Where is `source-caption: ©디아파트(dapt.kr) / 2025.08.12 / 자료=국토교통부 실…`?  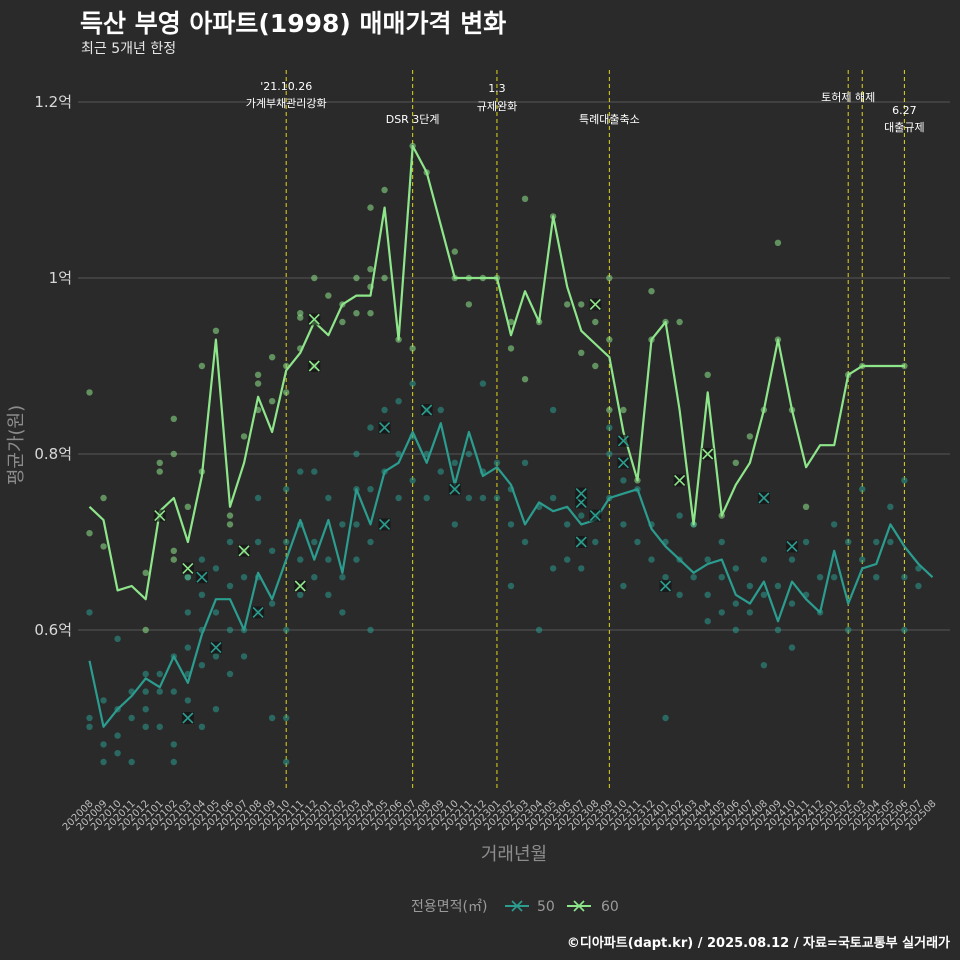
source-caption: ©디아파트(dapt.kr) / 2025.08.12 / 자료=국토교통부 실… is located at coordinates (758, 943).